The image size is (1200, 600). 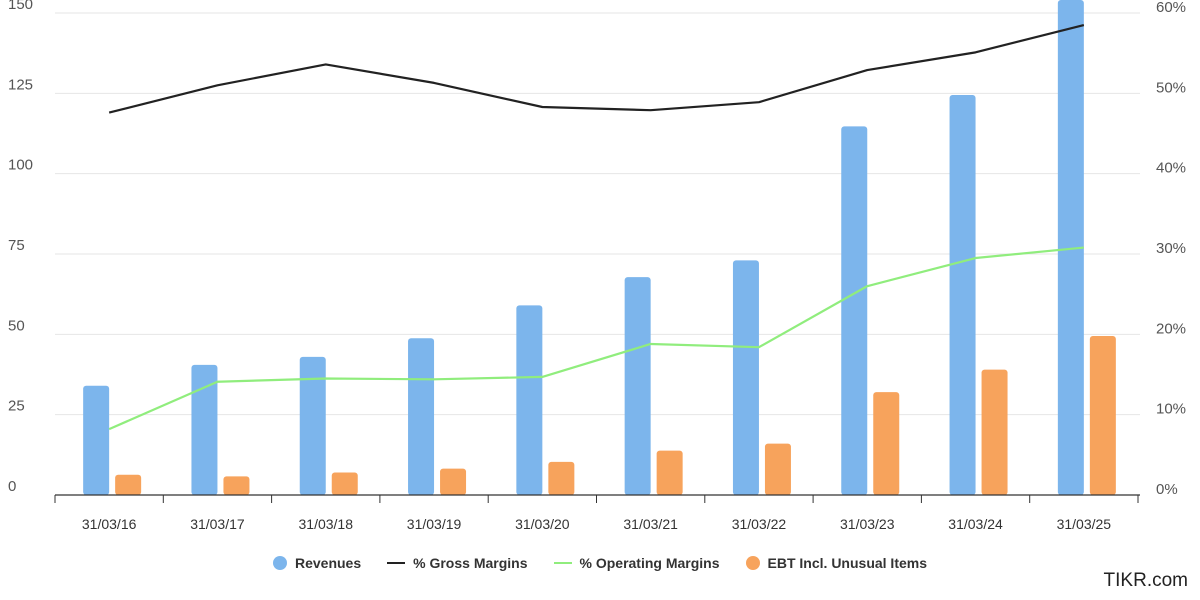 I want to click on y-right-tick-label: 10%, so click(x=1171, y=409).